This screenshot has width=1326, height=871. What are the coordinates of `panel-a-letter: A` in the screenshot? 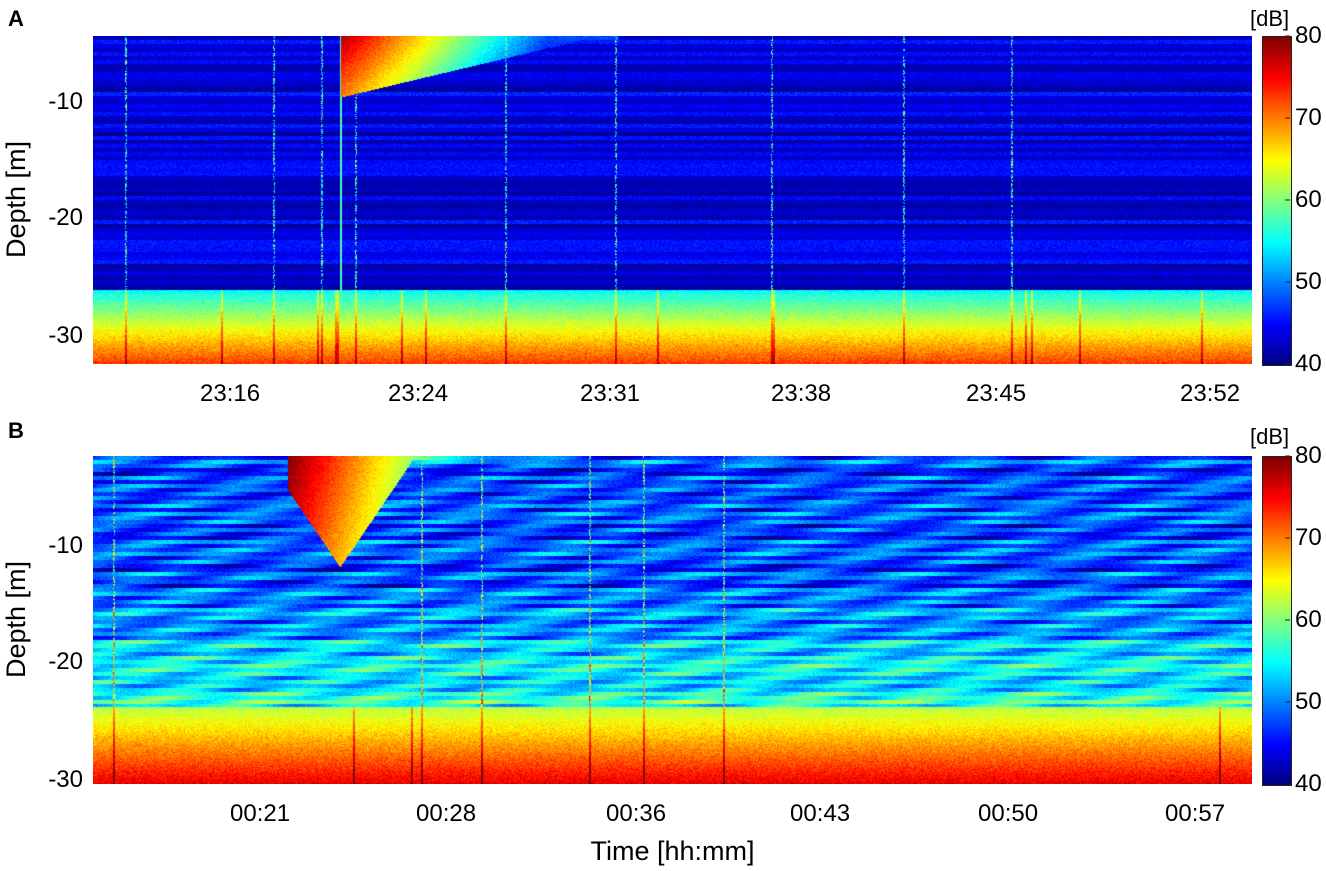 It's located at (16, 18).